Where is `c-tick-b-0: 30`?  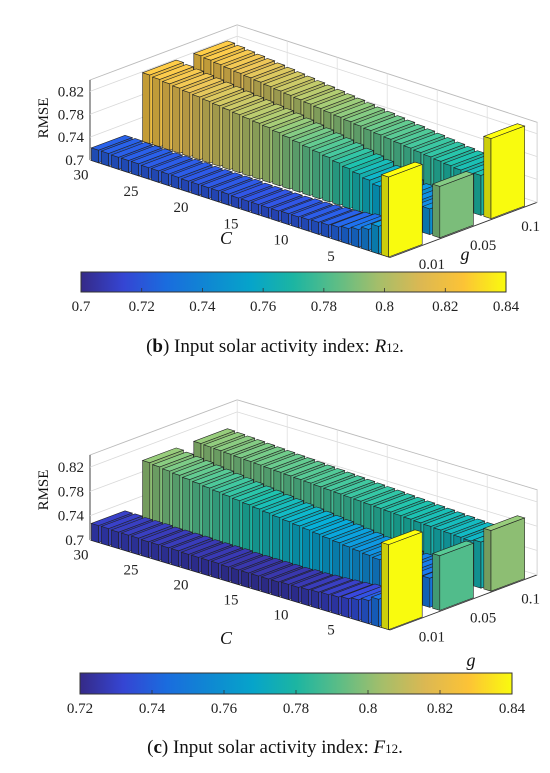 c-tick-b-0: 30 is located at coordinates (81, 176).